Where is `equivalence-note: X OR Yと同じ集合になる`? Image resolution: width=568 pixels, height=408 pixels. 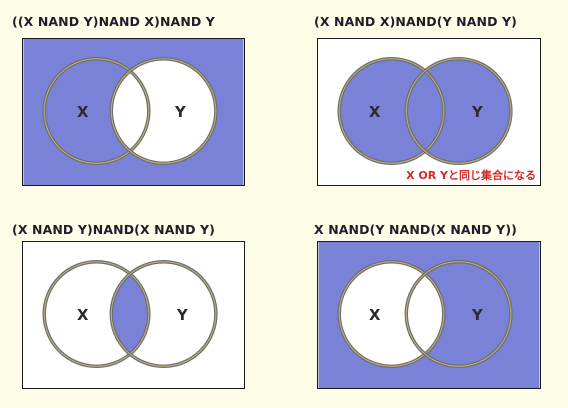 equivalence-note: X OR Yと同じ集合になる is located at coordinates (471, 175).